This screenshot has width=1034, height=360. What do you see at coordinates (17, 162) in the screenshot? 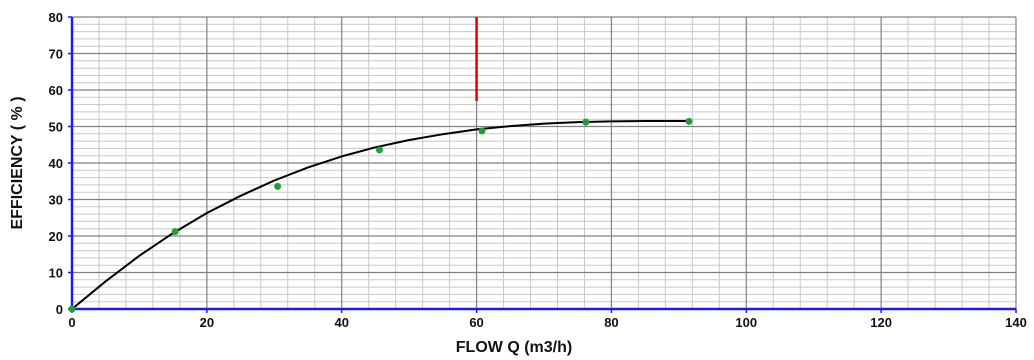
I see `y-axis-title: EFFICIENCY ( % )` at bounding box center [17, 162].